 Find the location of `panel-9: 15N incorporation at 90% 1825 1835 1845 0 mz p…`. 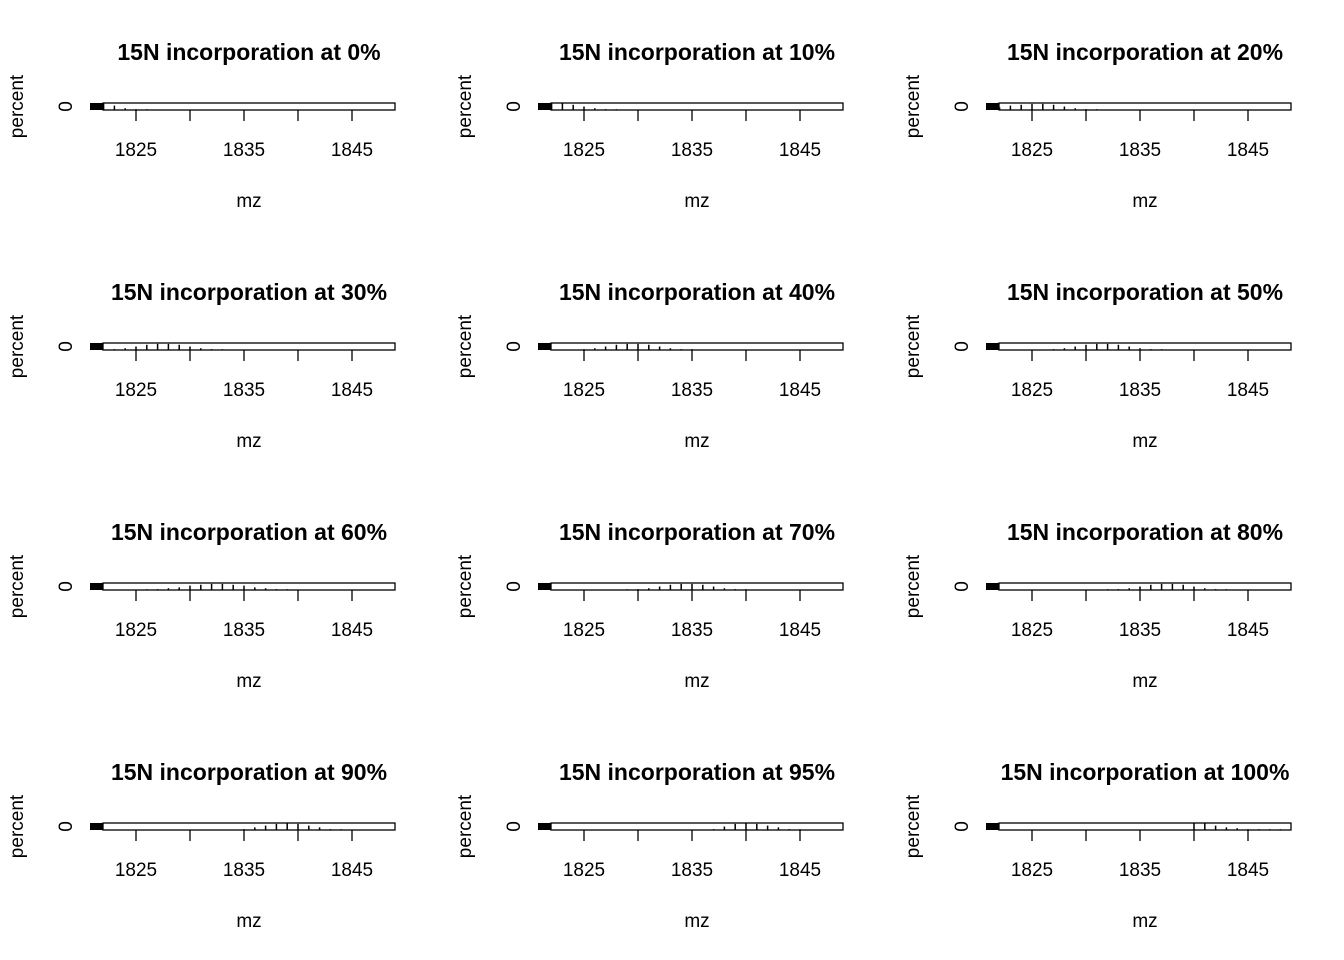

panel-9: 15N incorporation at 90% 1825 1835 1845 0 mz p… is located at coordinates (201, 845).